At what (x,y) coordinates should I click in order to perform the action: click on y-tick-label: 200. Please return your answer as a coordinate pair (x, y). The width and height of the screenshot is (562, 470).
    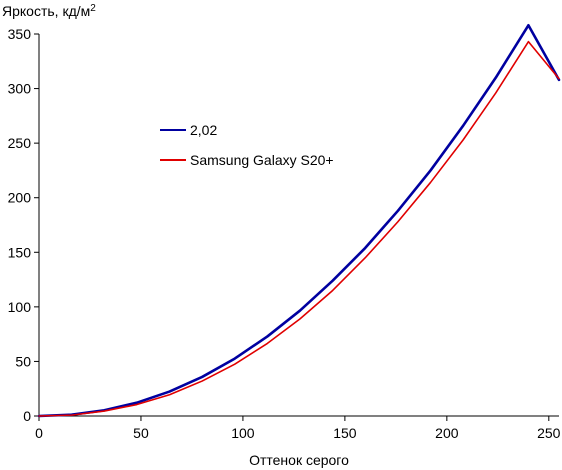
    Looking at the image, I should click on (20, 198).